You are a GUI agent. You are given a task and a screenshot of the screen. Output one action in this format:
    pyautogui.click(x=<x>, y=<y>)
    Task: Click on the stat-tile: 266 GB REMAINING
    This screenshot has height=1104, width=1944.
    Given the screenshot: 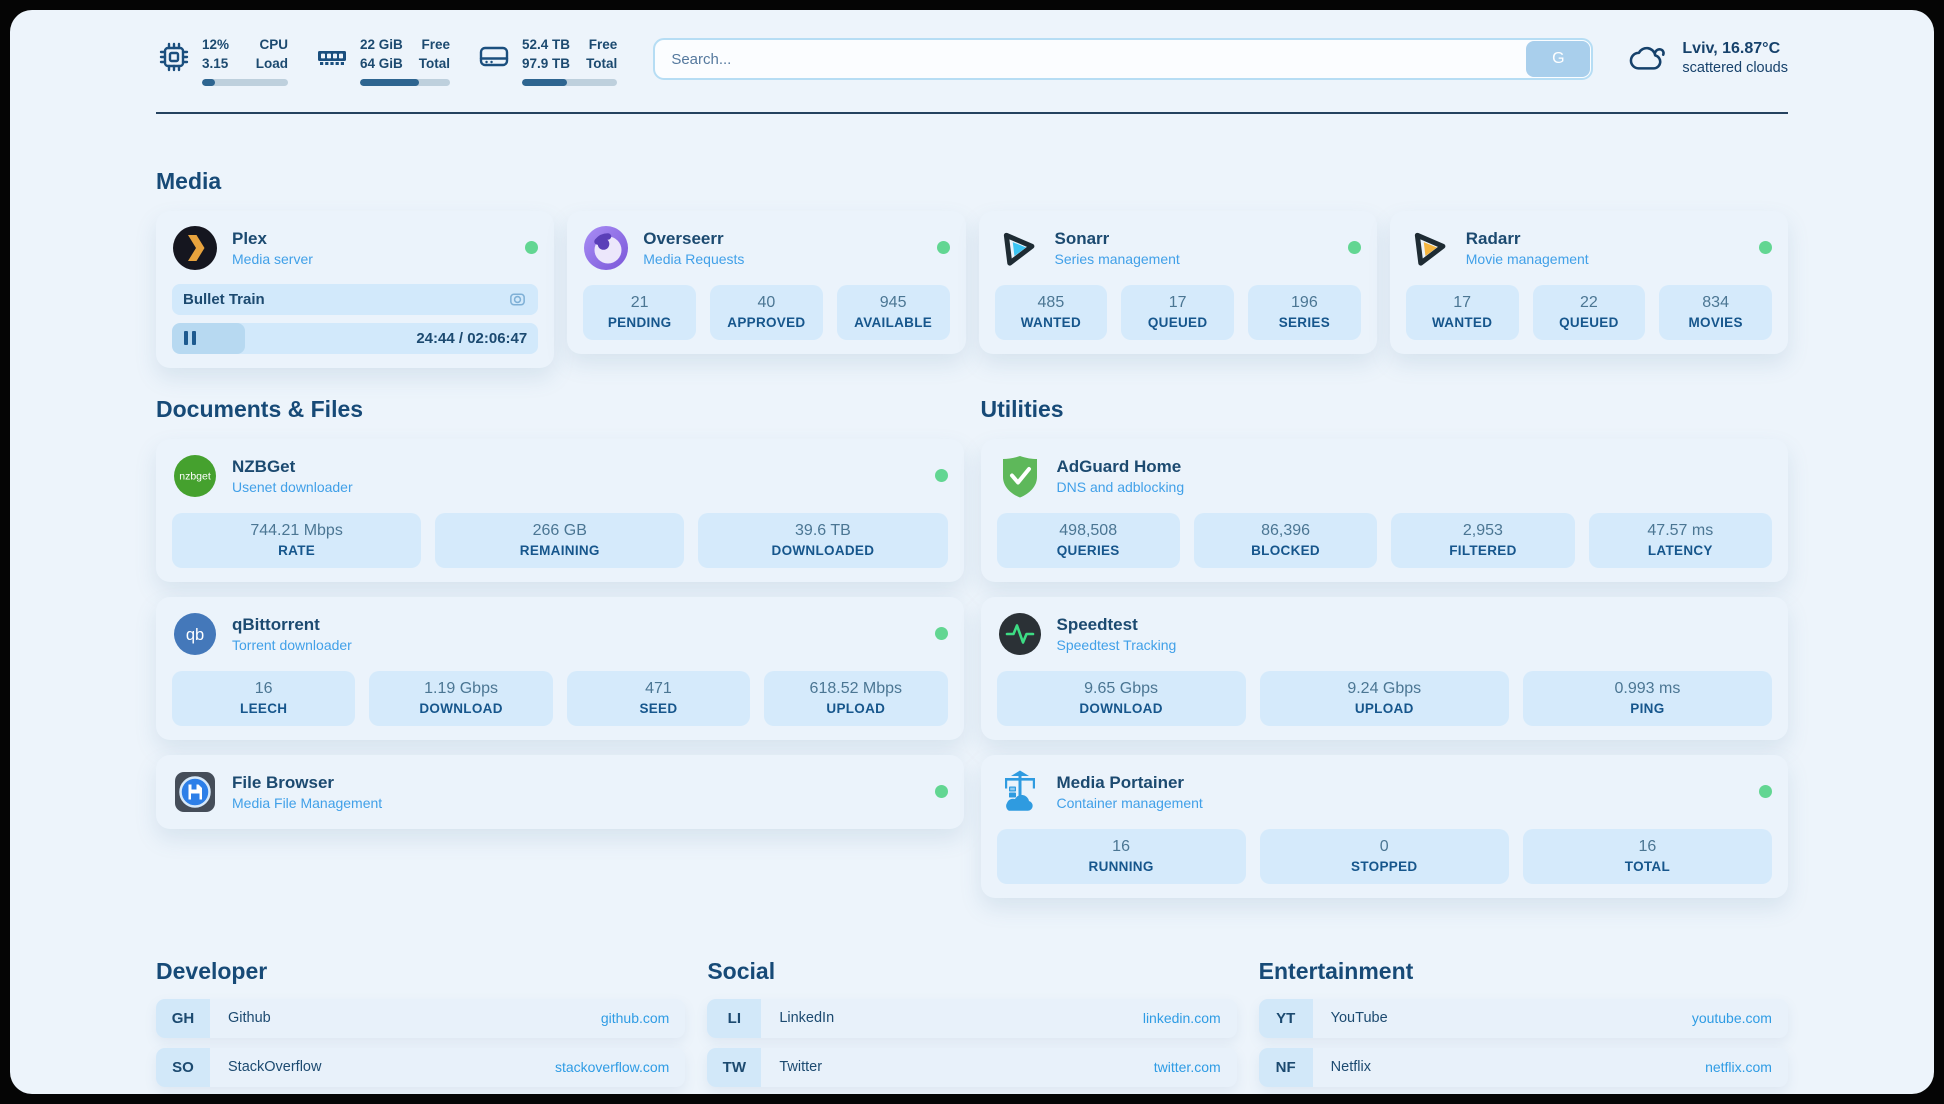 What is the action you would take?
    pyautogui.click(x=560, y=540)
    